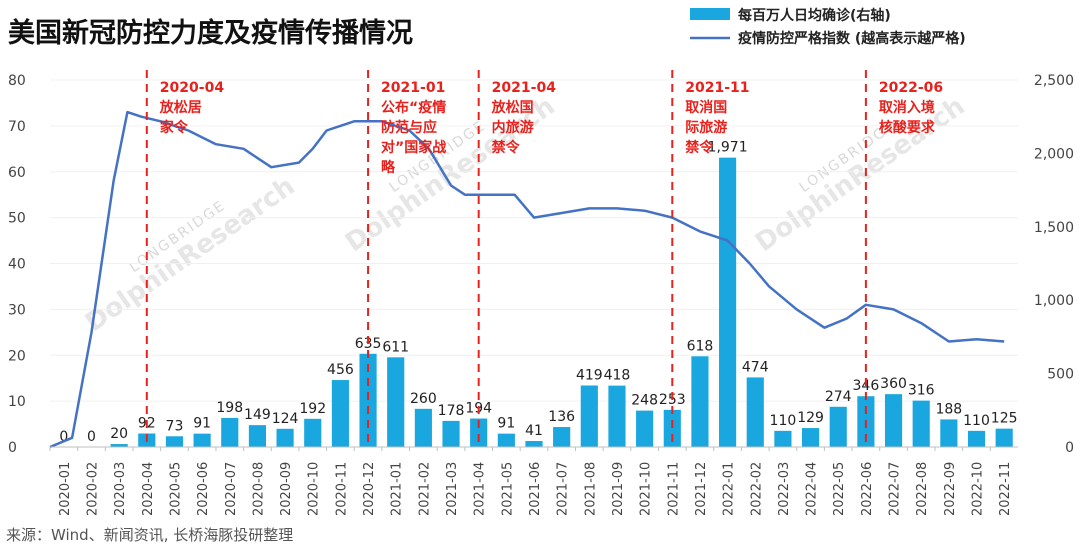 The height and width of the screenshot is (545, 1080). Describe the element at coordinates (812, 489) in the screenshot. I see `x-tick-label: 2022-04` at that location.